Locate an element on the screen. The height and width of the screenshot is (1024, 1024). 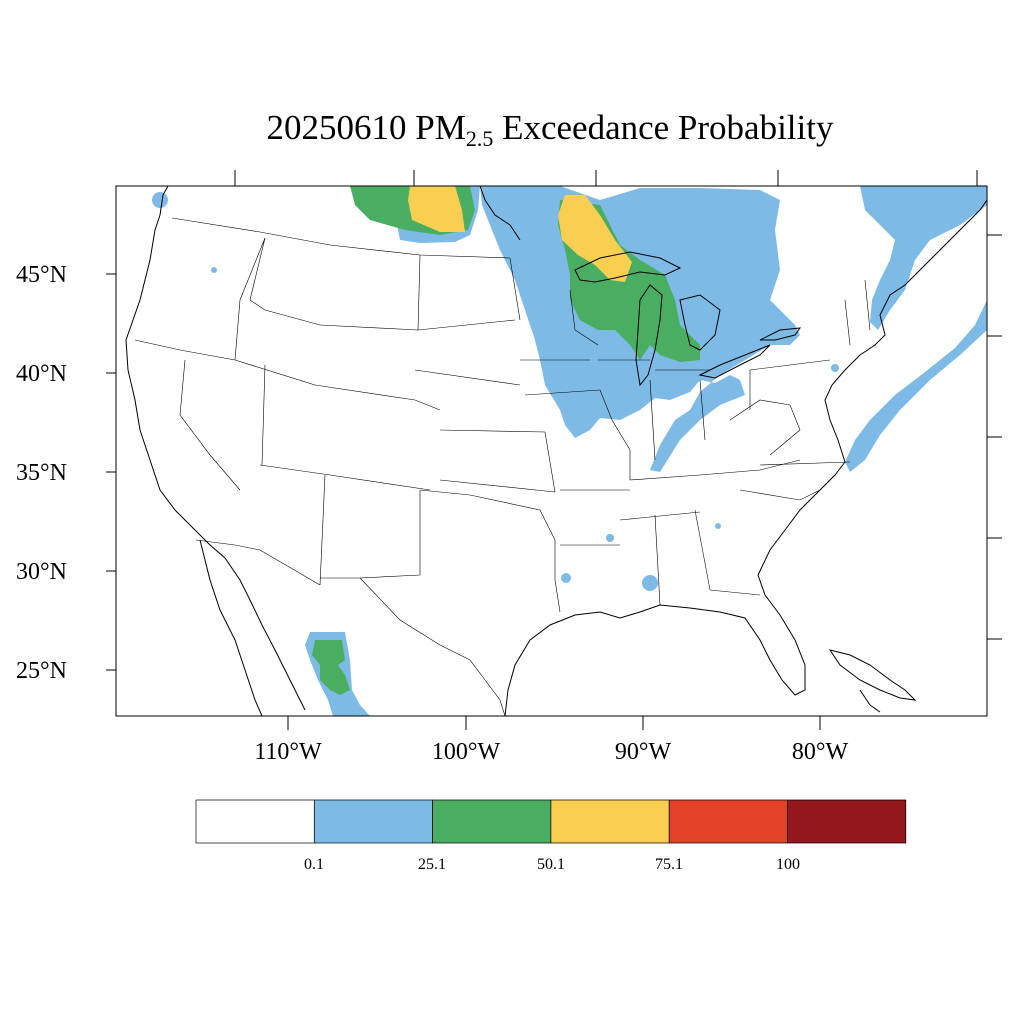
border-az-mexico is located at coordinates (290, 567).